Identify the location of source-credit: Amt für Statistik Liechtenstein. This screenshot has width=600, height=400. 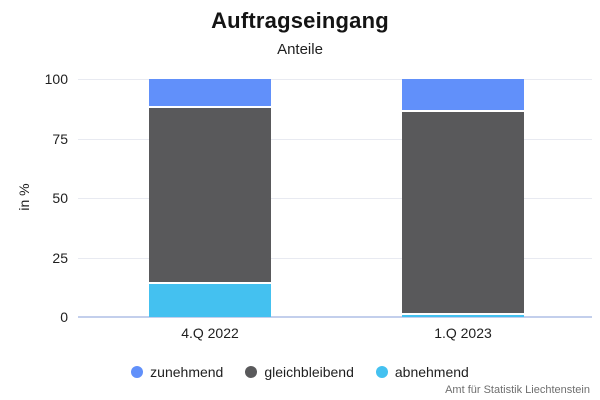
(517, 390).